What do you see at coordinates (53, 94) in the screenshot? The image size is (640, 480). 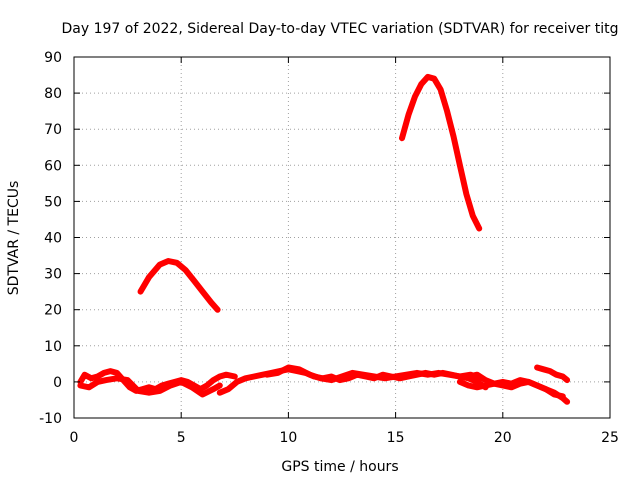 I see `y-tick-label: 80` at bounding box center [53, 94].